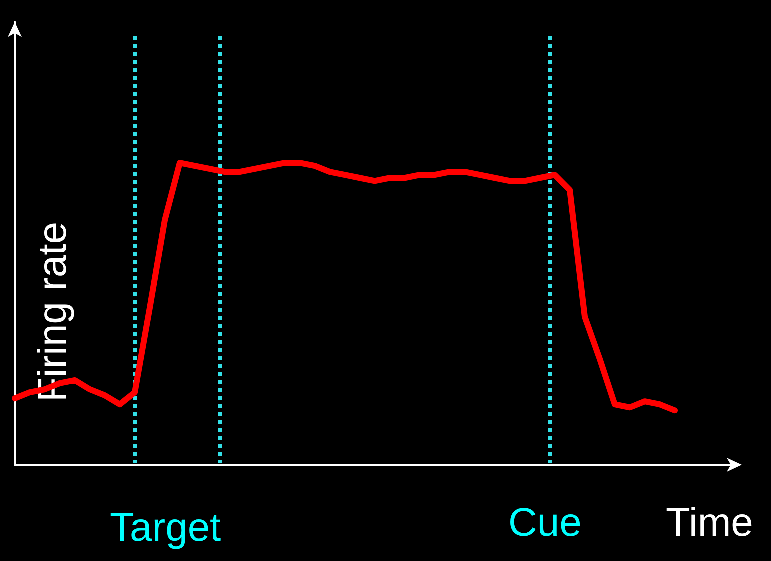  Describe the element at coordinates (166, 528) in the screenshot. I see `text: Target` at that location.